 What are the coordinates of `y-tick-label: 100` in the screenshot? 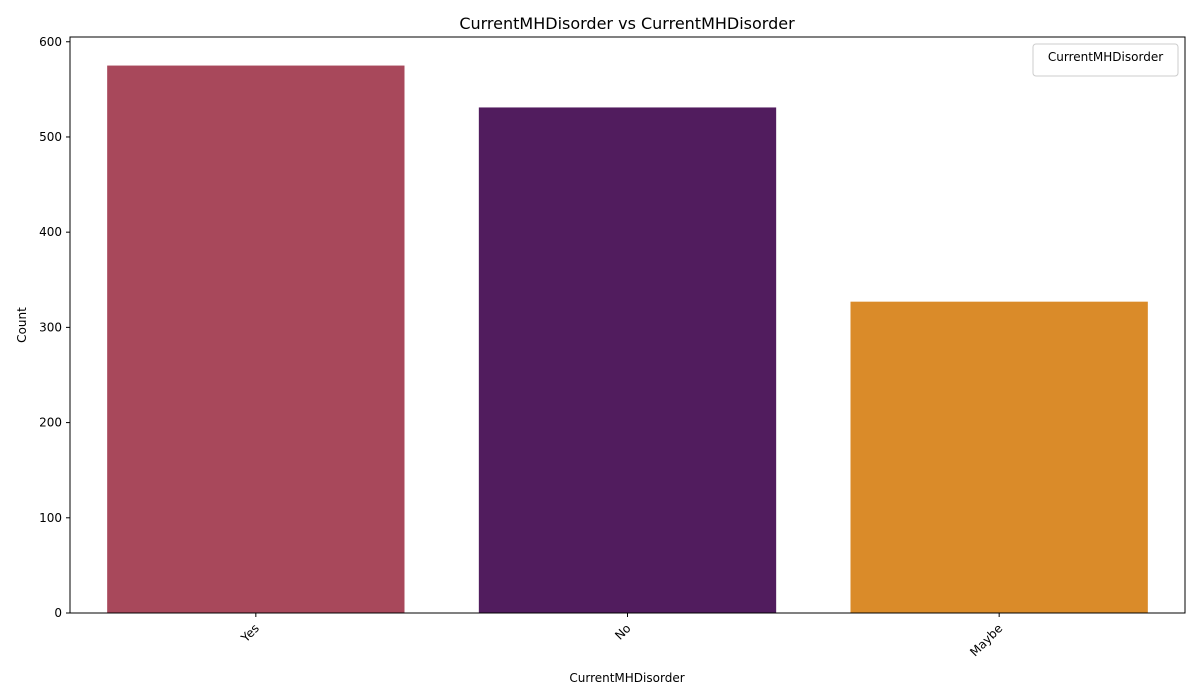 It's located at (50, 518).